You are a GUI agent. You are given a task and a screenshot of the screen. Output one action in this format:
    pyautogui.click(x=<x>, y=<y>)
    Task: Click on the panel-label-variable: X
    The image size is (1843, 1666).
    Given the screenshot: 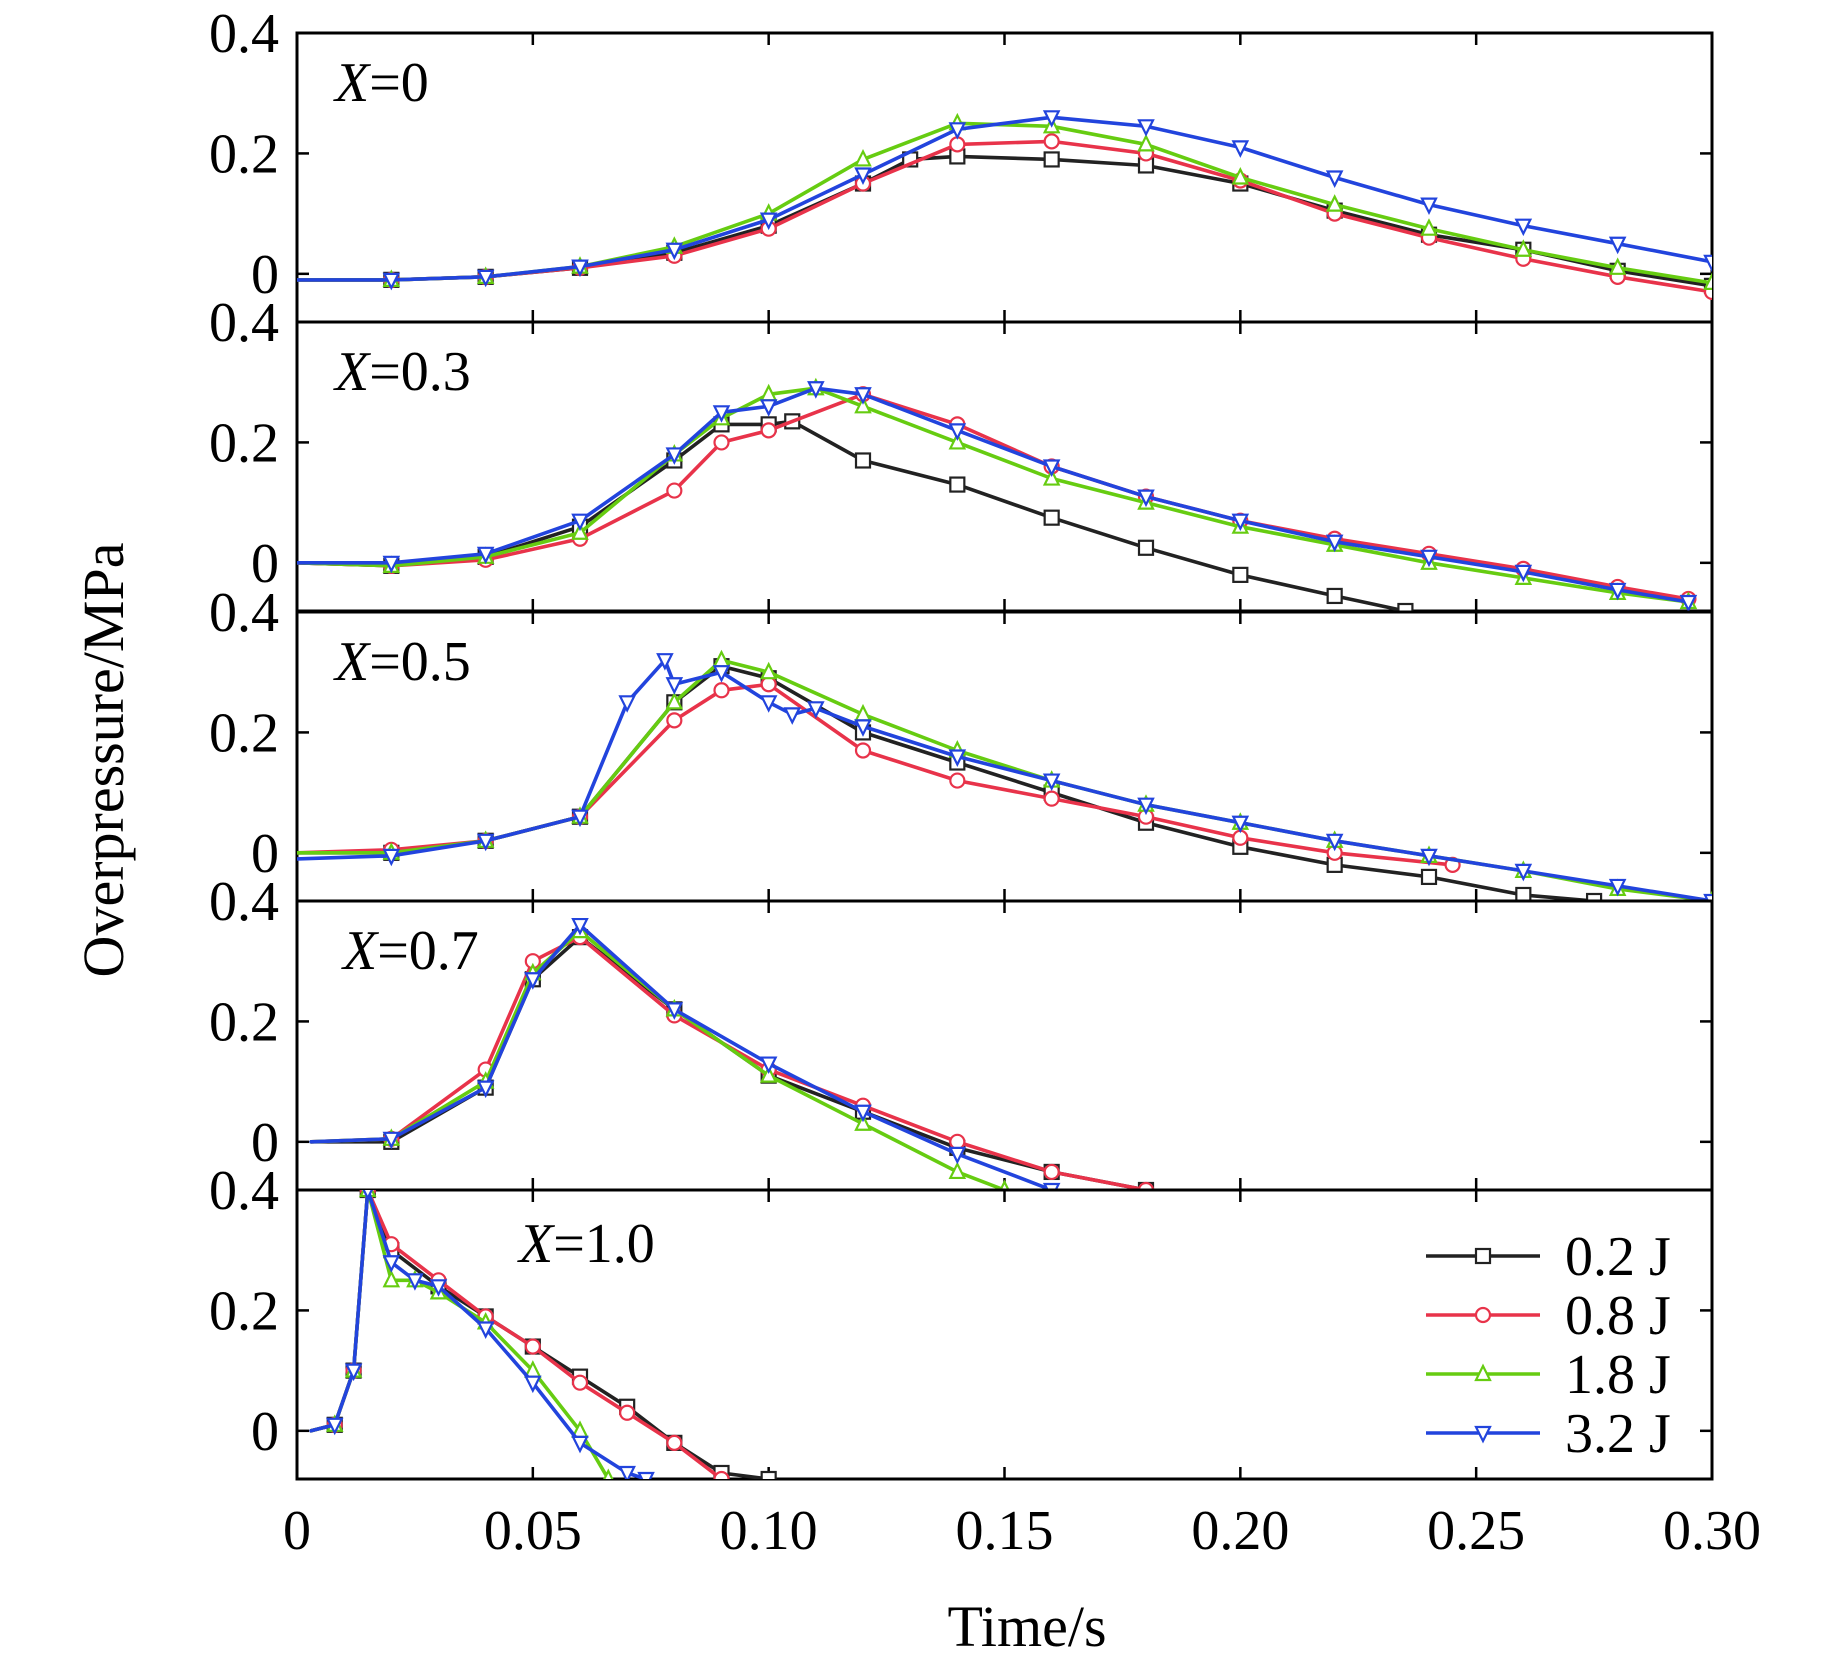 What is the action you would take?
    pyautogui.click(x=360, y=951)
    